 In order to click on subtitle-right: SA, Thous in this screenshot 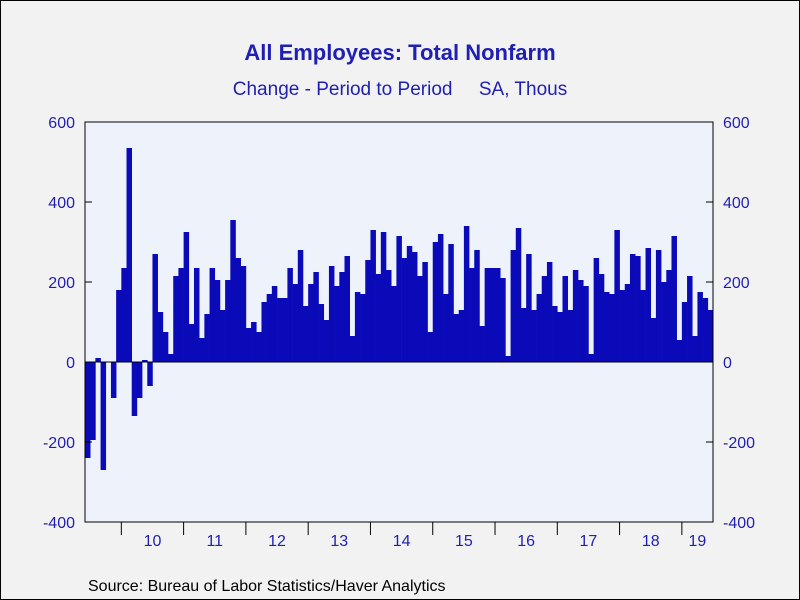, I will do `click(523, 89)`.